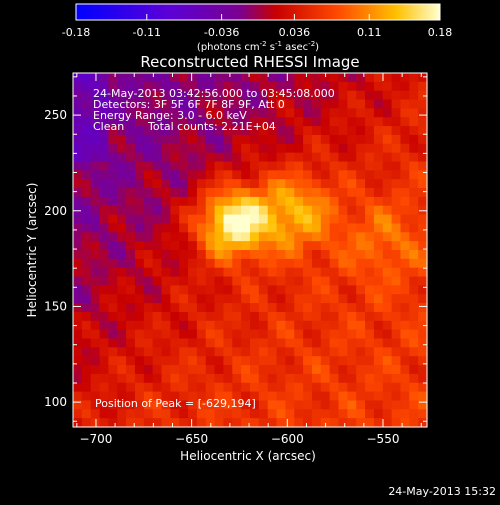 The width and height of the screenshot is (500, 505). I want to click on colorbar-tick-label: -0.11, so click(147, 32).